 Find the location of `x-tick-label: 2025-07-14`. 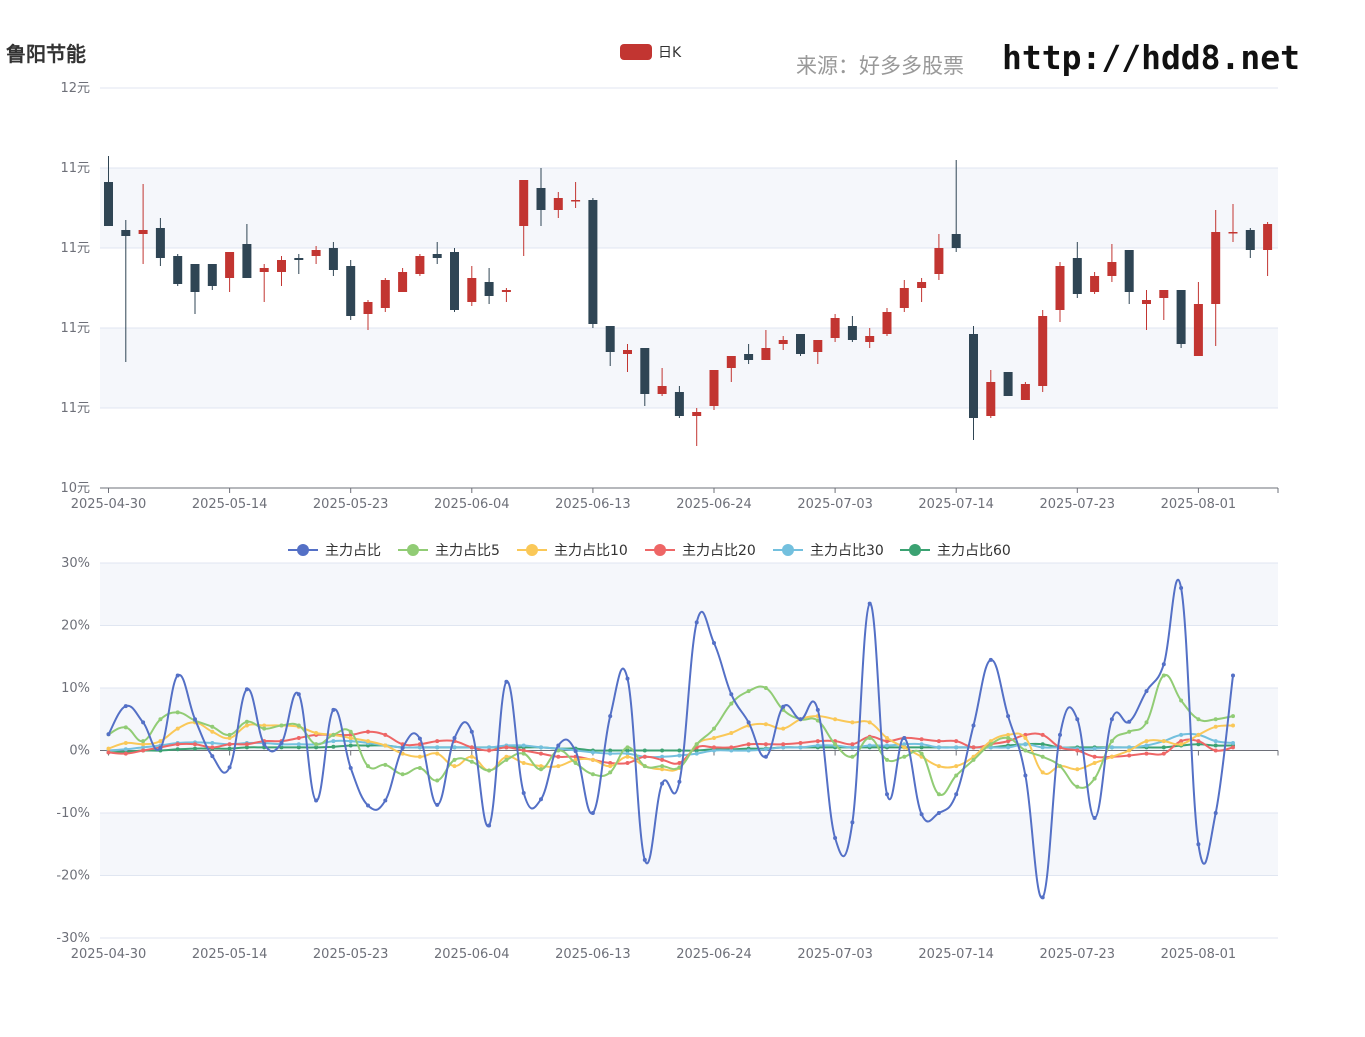

x-tick-label: 2025-07-14 is located at coordinates (956, 954).